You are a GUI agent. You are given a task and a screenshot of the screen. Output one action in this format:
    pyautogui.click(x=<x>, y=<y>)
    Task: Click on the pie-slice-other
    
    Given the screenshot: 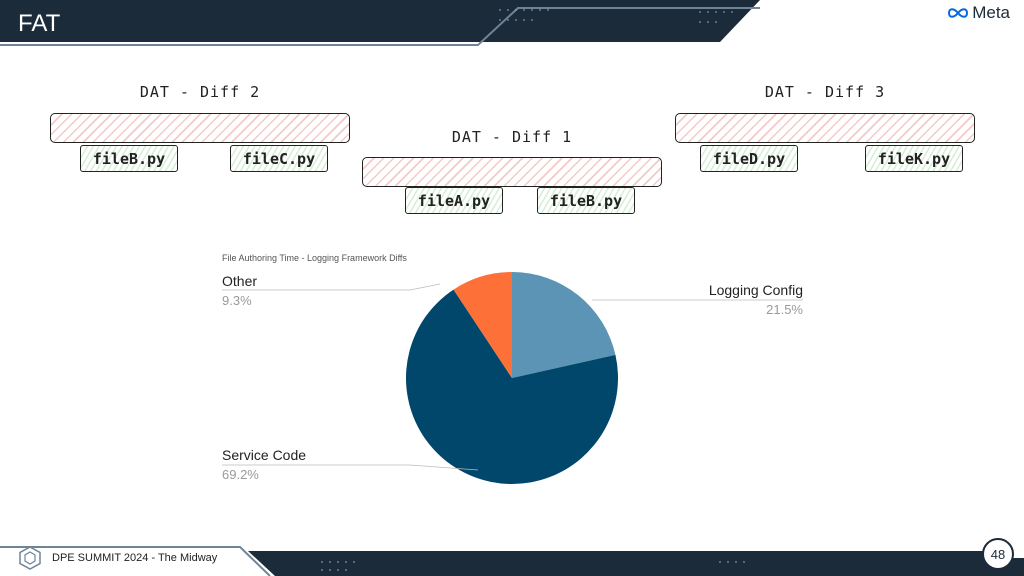 What is the action you would take?
    pyautogui.click(x=482, y=325)
    